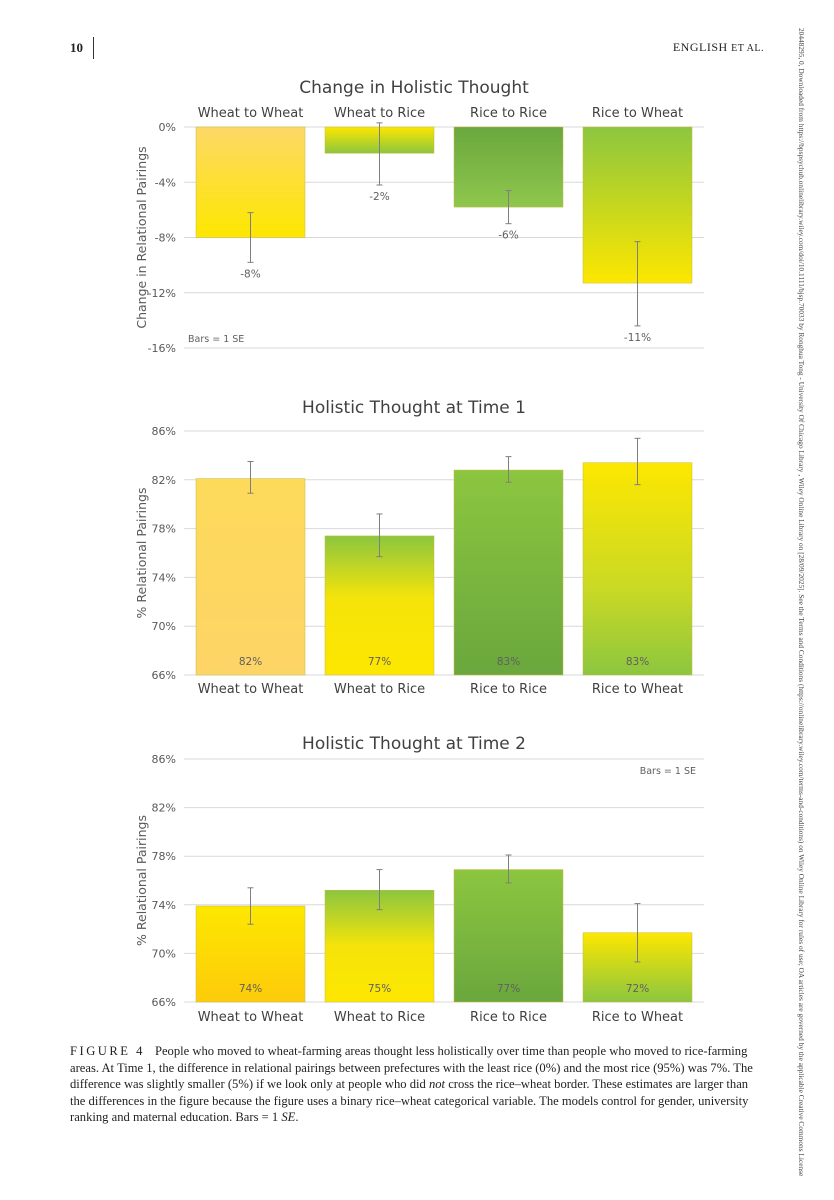 Image resolution: width=834 pixels, height=1200 pixels. Describe the element at coordinates (250, 274) in the screenshot. I see `data-label: -8%` at that location.